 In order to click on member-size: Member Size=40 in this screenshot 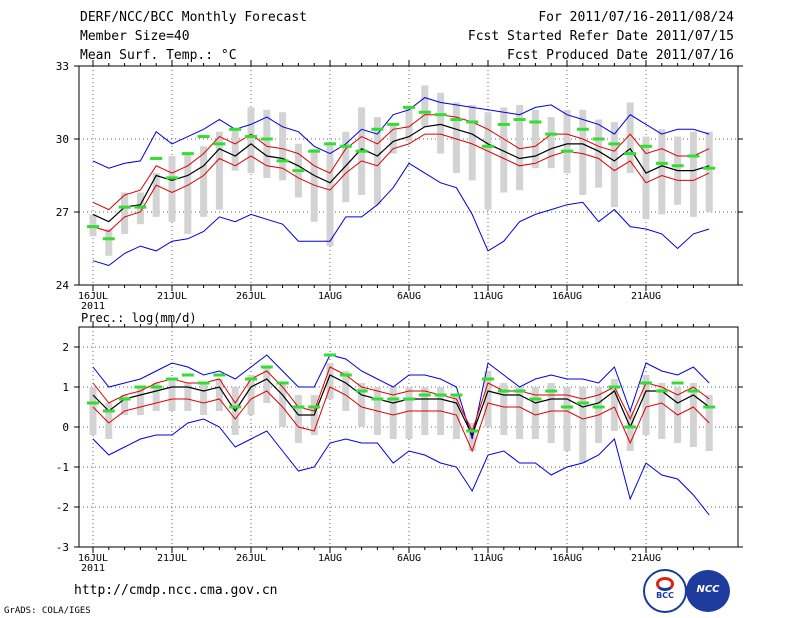, I will do `click(135, 36)`.